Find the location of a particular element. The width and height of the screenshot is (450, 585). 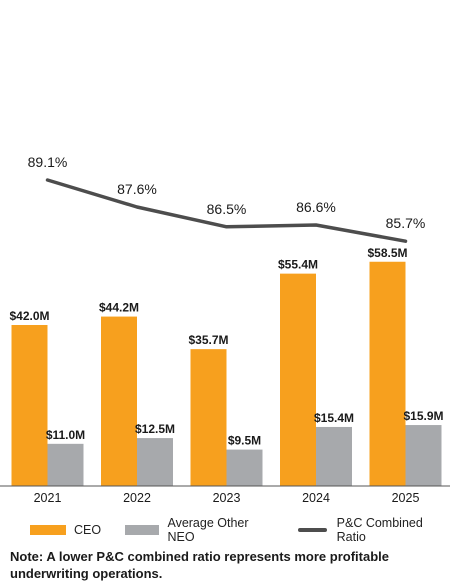

data-label-ceo-2023: $35.7M is located at coordinates (208, 340).